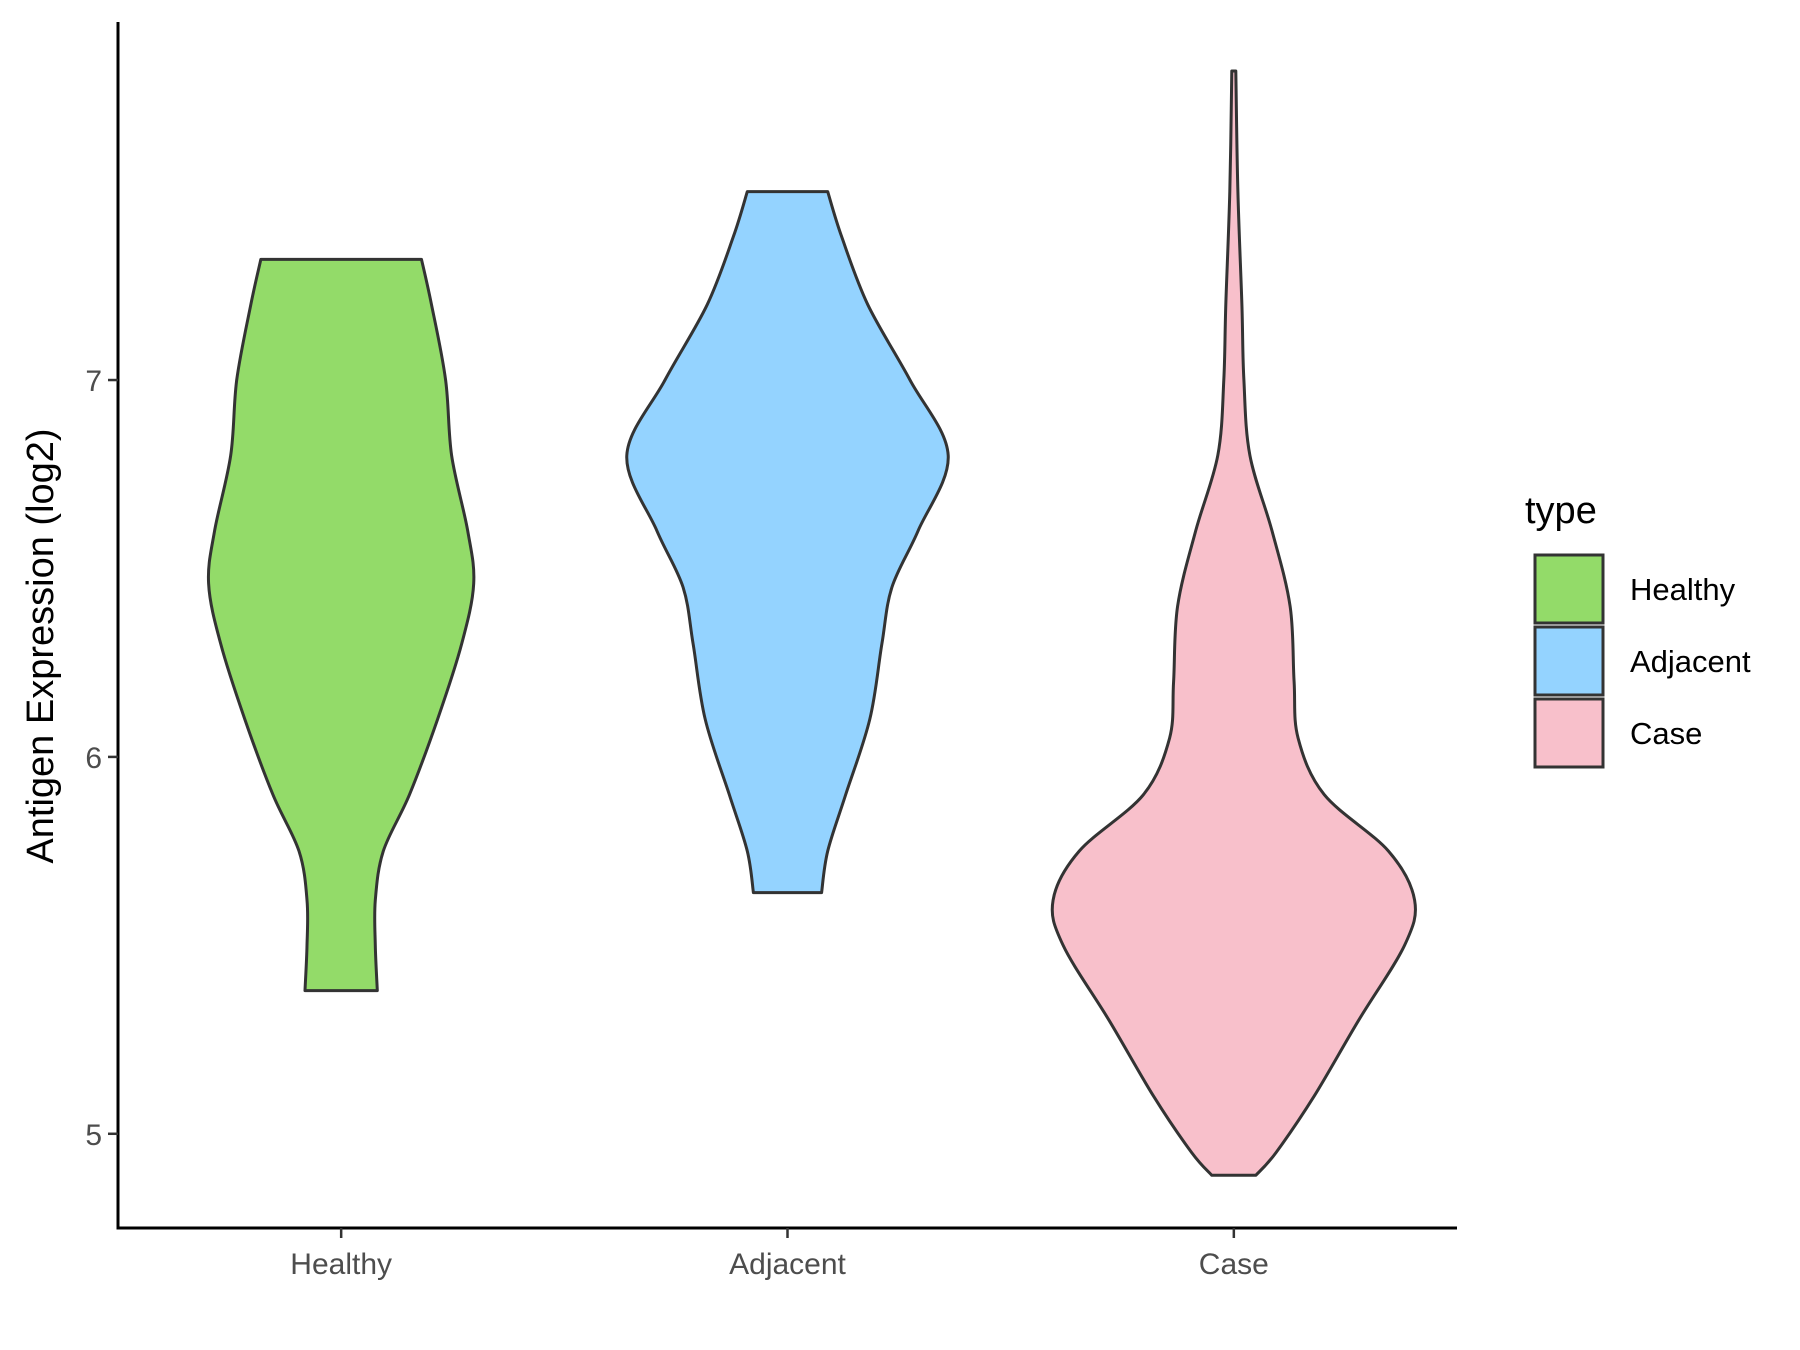  Describe the element at coordinates (341, 625) in the screenshot. I see `violin-healthy` at that location.